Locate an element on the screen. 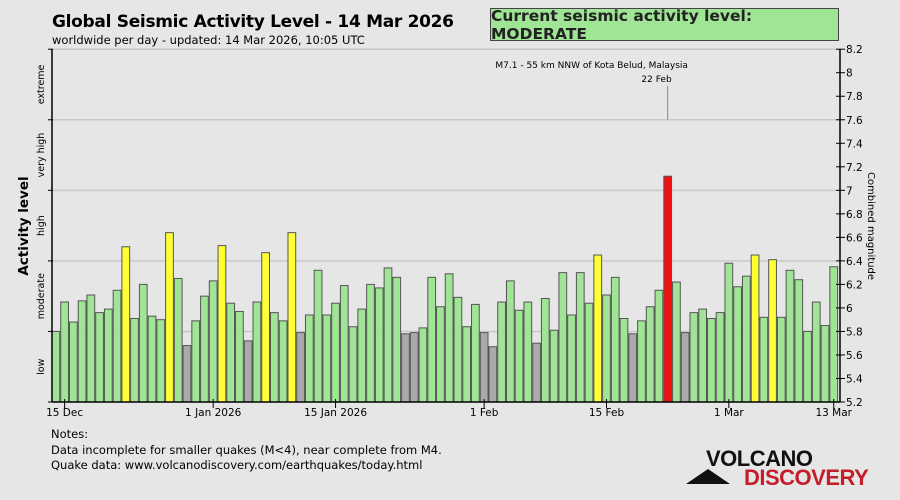 The image size is (900, 500). level-label: extreme is located at coordinates (41, 84).